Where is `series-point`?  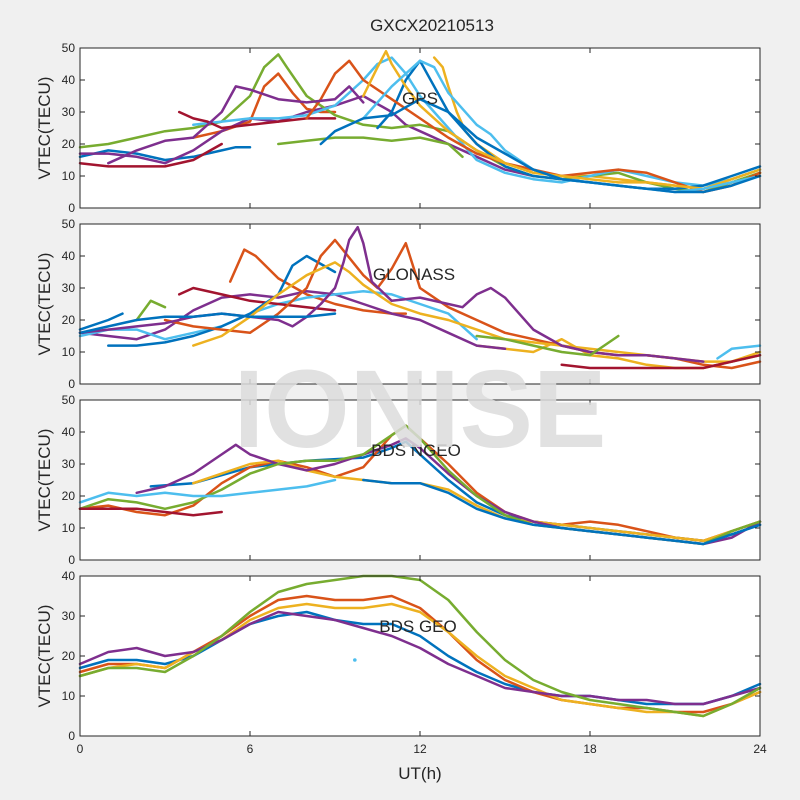
series-point is located at coordinates (355, 660).